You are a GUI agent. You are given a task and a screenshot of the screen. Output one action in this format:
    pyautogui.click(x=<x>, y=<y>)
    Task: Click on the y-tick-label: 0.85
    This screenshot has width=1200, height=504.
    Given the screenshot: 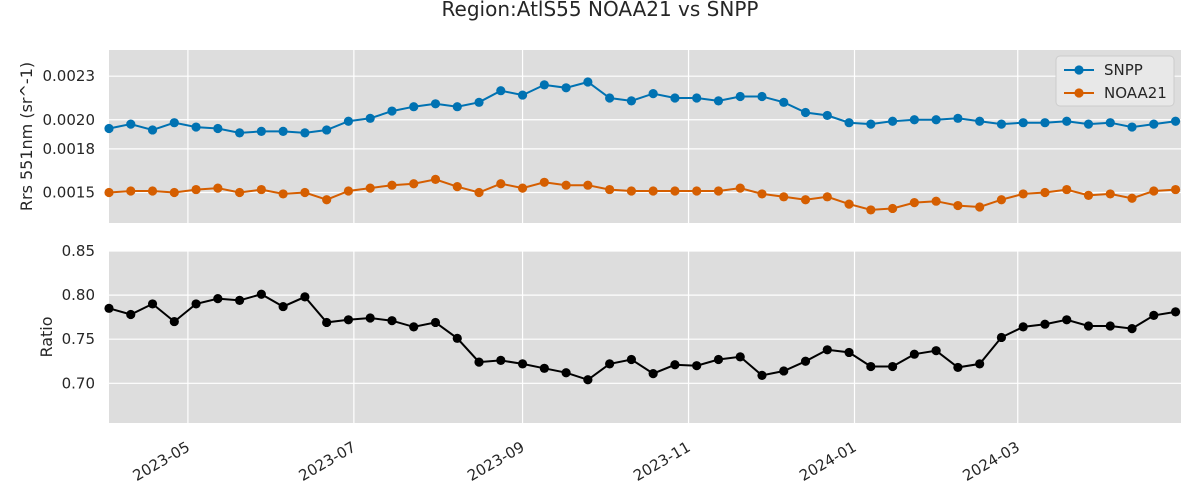 What is the action you would take?
    pyautogui.click(x=78, y=251)
    